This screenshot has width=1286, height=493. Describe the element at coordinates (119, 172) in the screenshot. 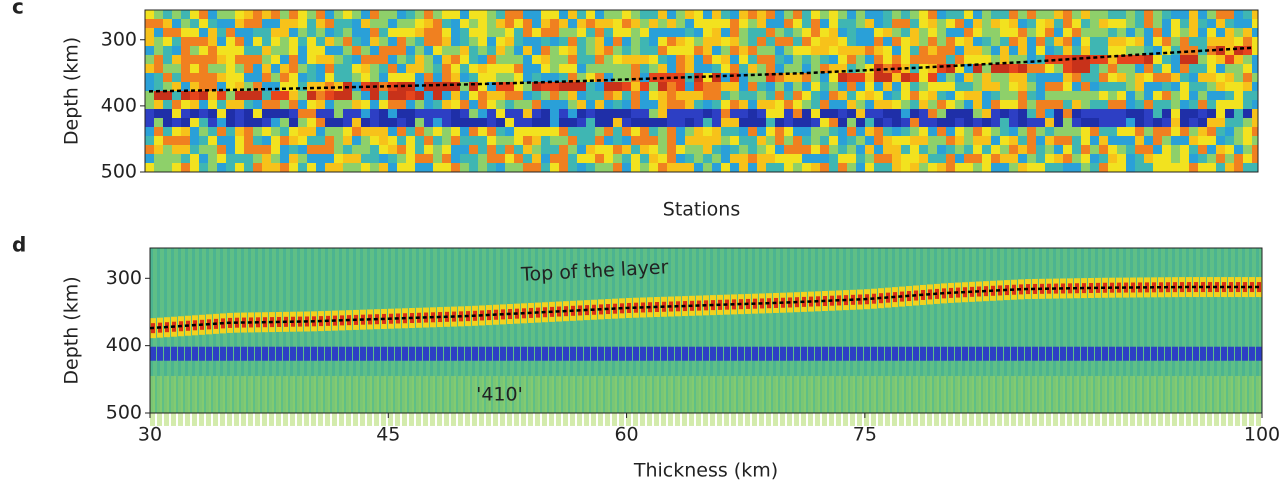

I see `y-tick-label: 500` at that location.